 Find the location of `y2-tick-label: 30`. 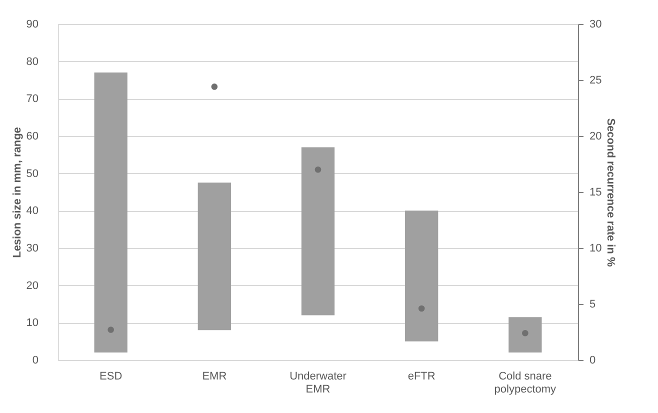

y2-tick-label: 30 is located at coordinates (596, 24).